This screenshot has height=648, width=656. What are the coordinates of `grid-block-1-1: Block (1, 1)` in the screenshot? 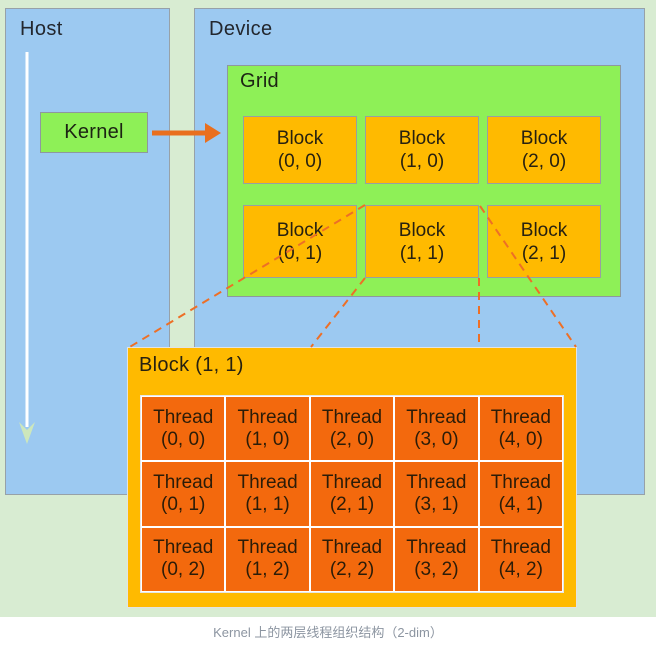 It's located at (422, 241).